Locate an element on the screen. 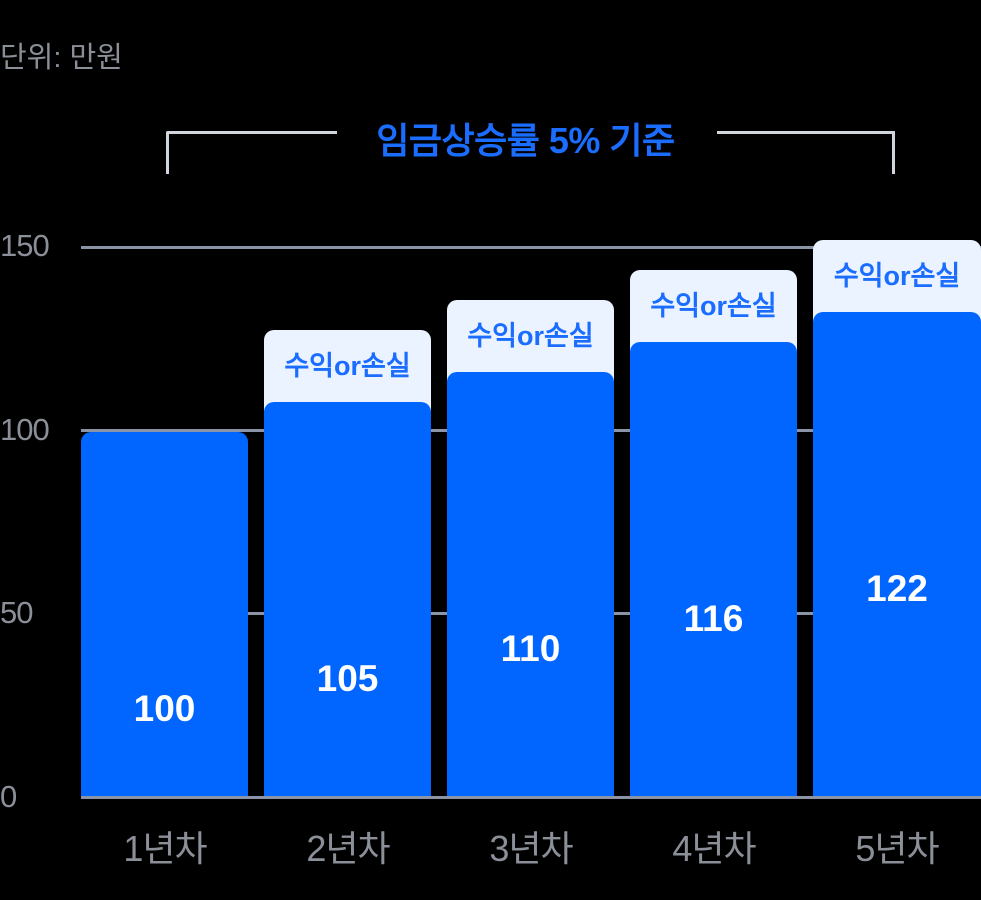  bar-year-4: 116 is located at coordinates (713, 570).